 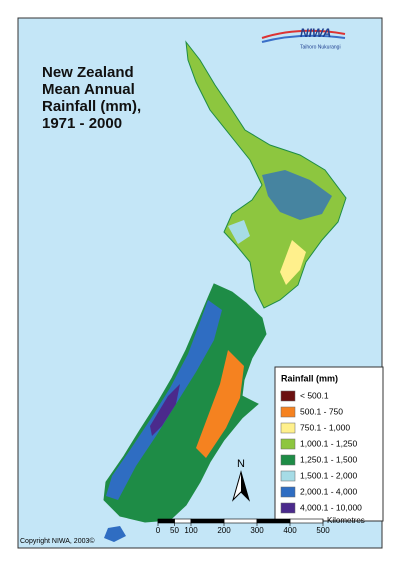 What do you see at coordinates (257, 530) in the screenshot?
I see `scale-label: 300` at bounding box center [257, 530].